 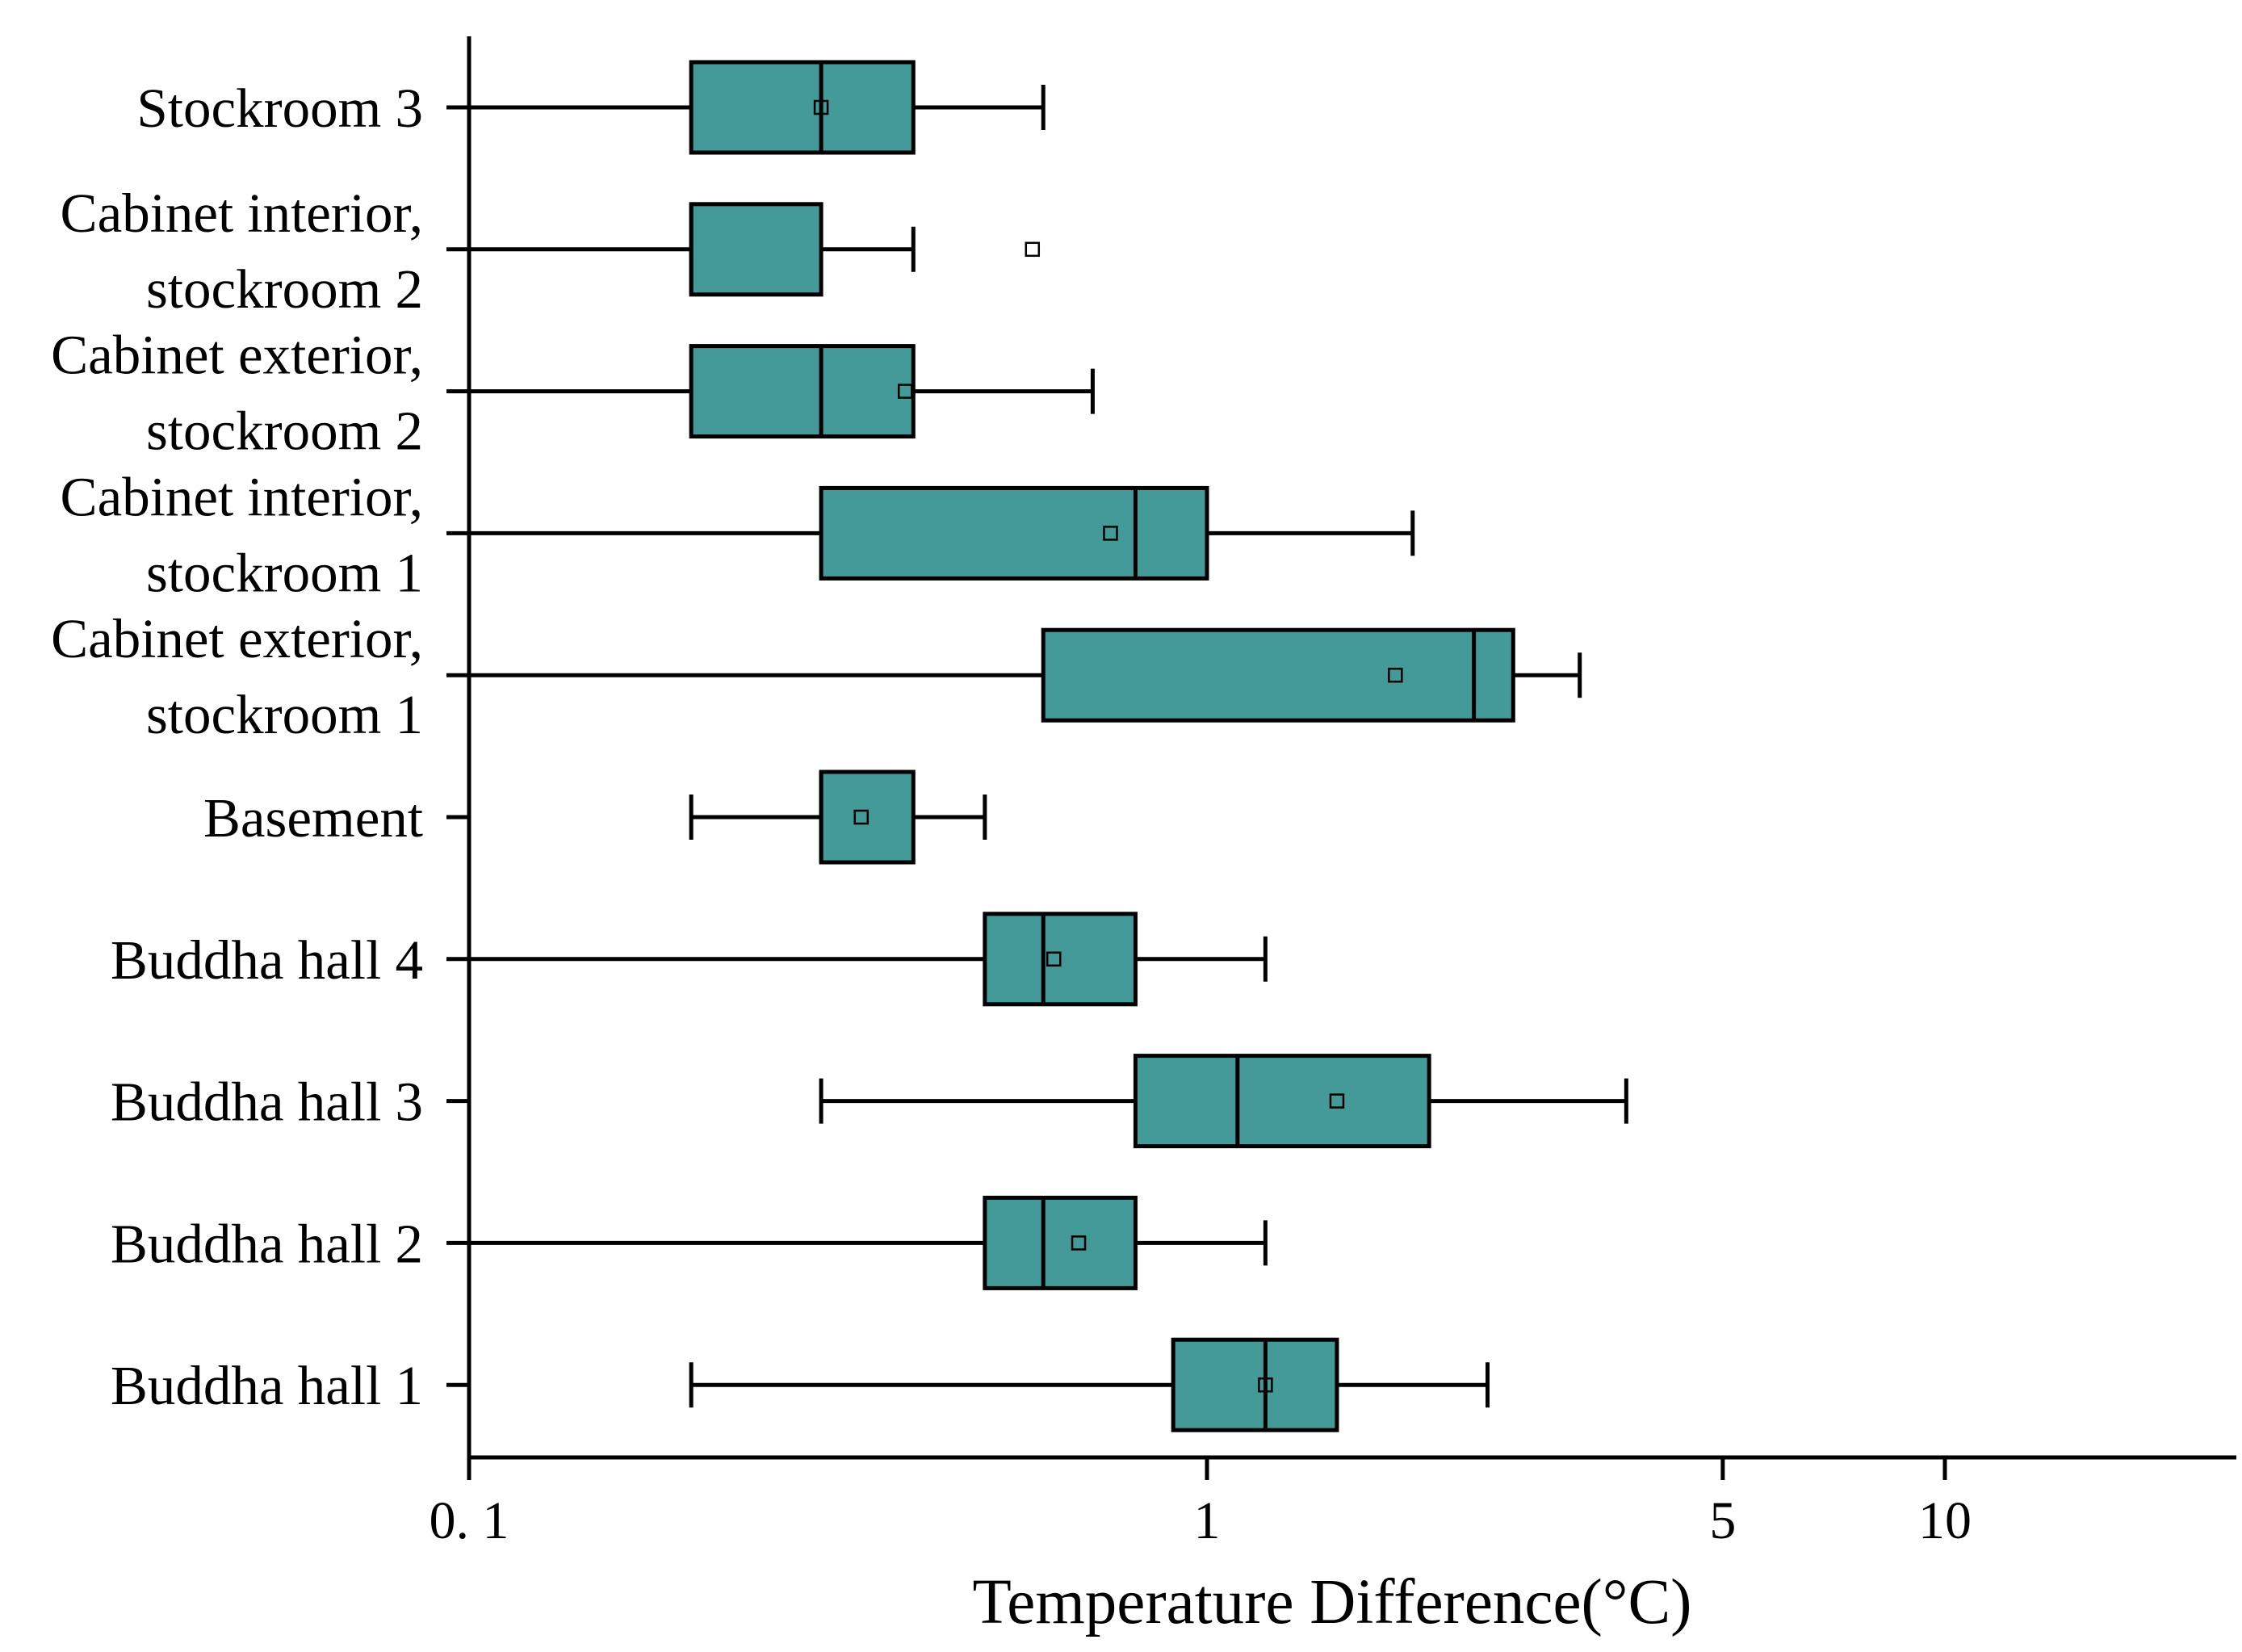 I want to click on category-label-4: Cabinet exterior, stockroom 1, so click(x=237, y=676).